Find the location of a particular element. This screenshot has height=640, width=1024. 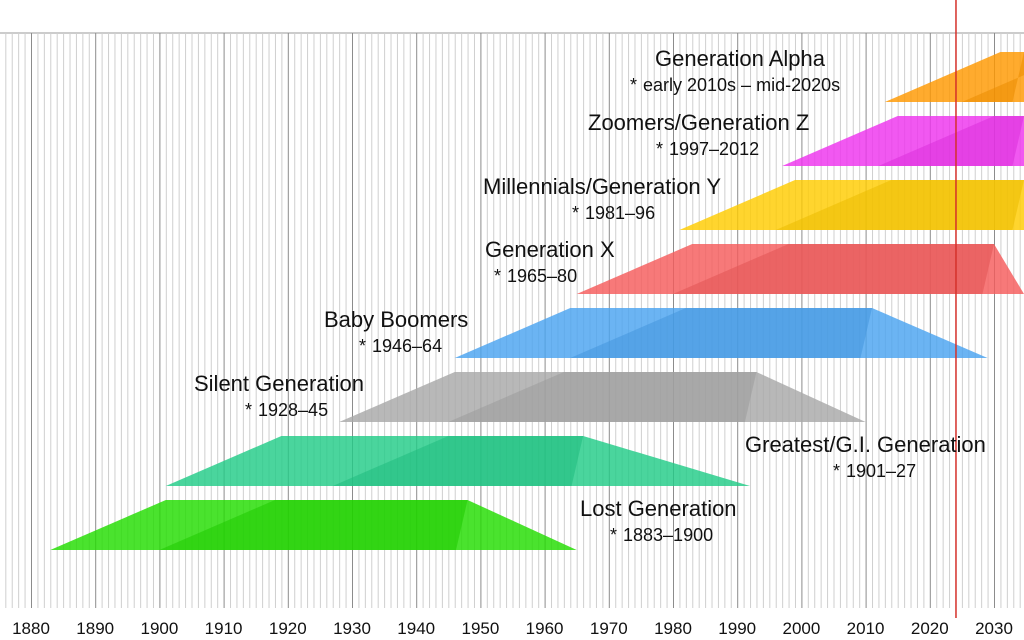

generation-birth-range-label: 1901–27 is located at coordinates (881, 471).